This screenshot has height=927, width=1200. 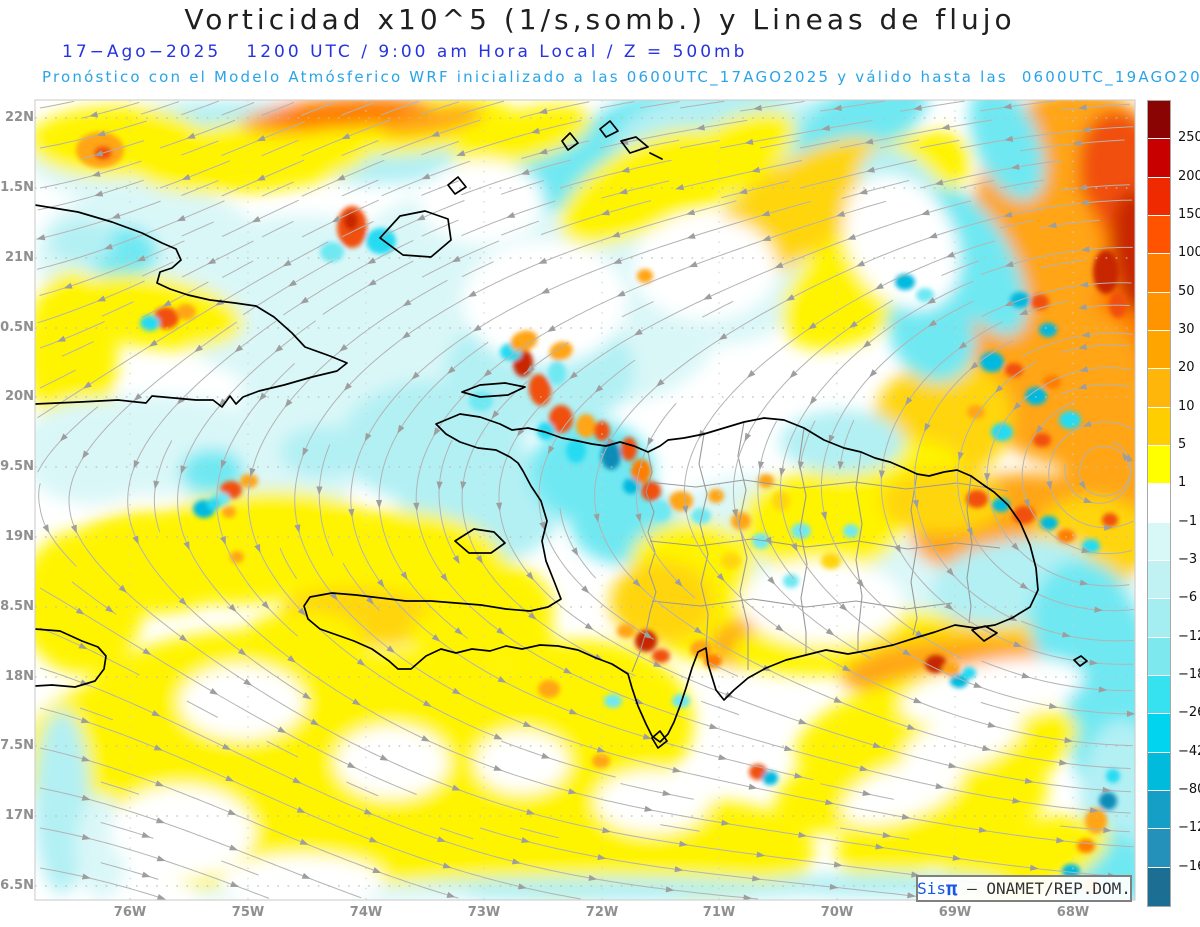 What do you see at coordinates (19, 815) in the screenshot?
I see `lat-tick-label: 17N` at bounding box center [19, 815].